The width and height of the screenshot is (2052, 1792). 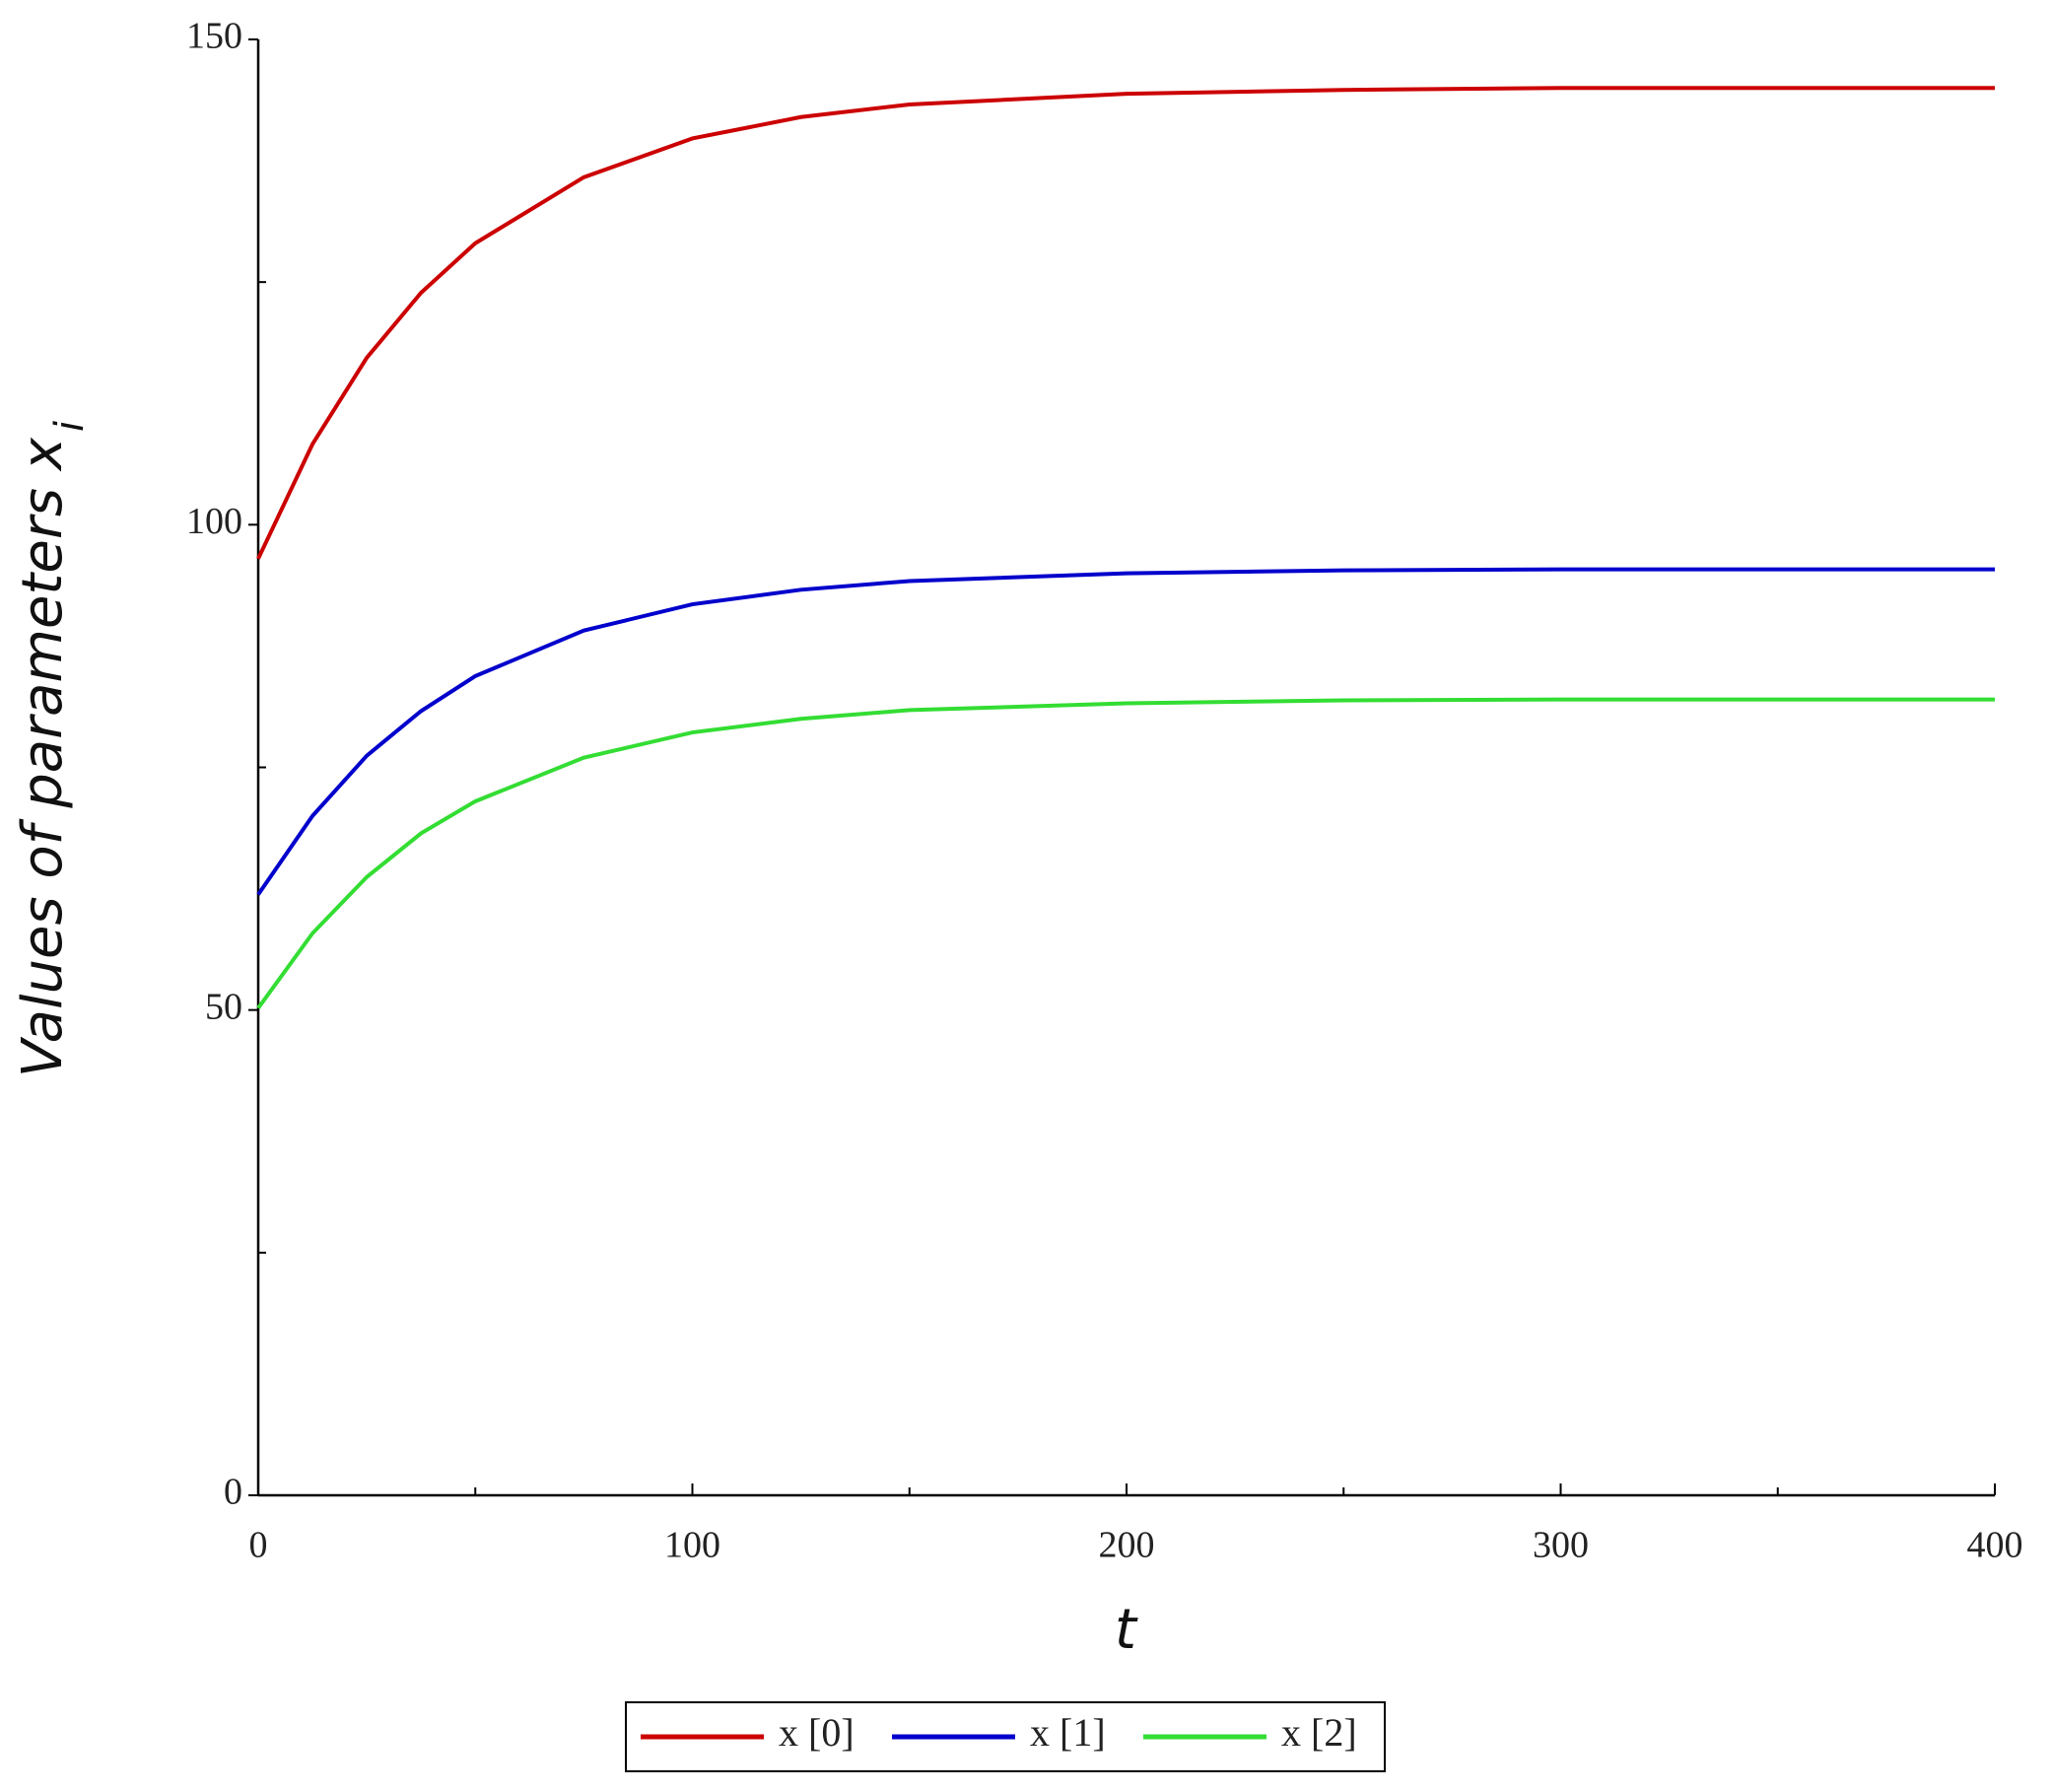 I want to click on y-axis-label-group: Values of parameters x i, so click(x=52, y=749).